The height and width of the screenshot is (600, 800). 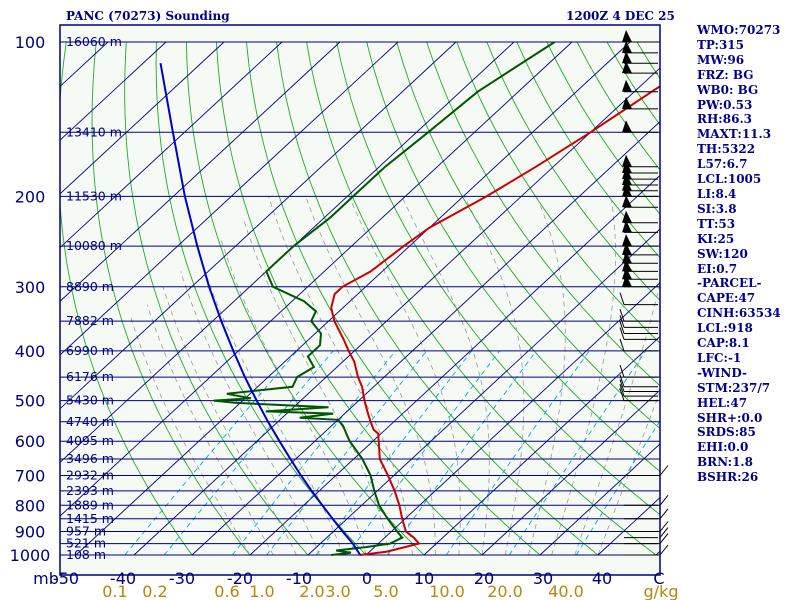 I want to click on pressure-tick-label: 300, so click(x=30, y=287).